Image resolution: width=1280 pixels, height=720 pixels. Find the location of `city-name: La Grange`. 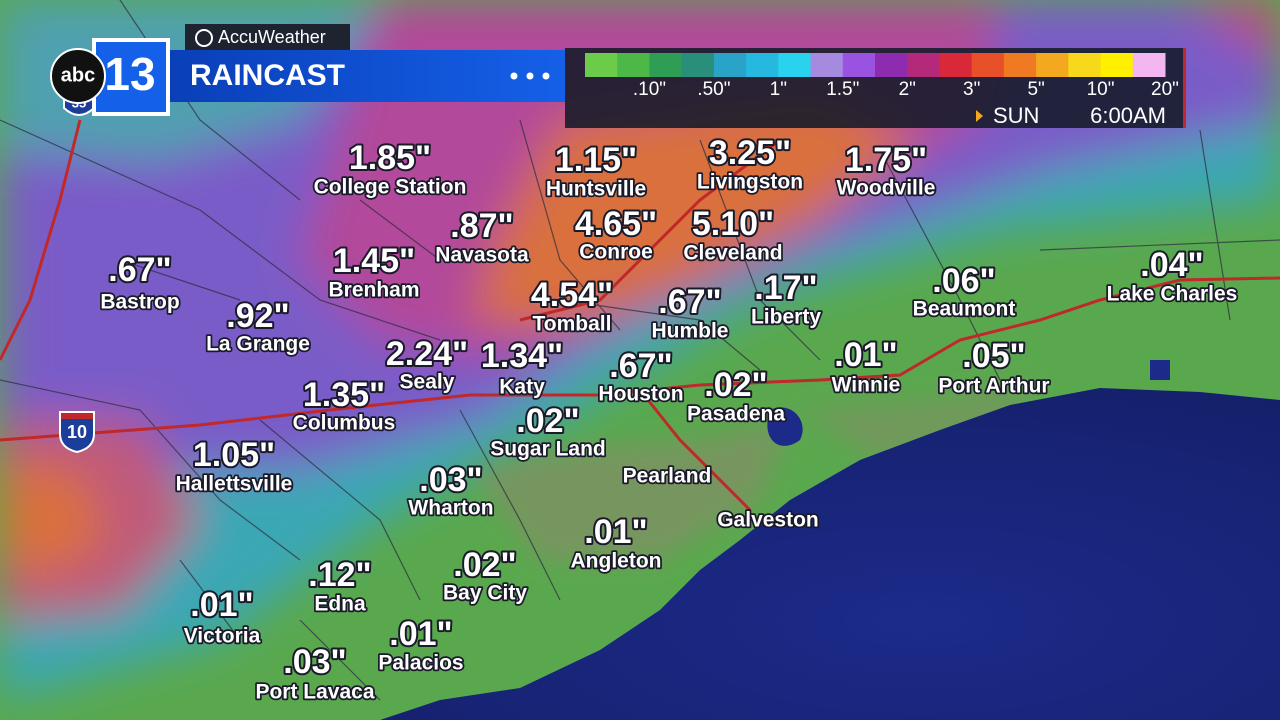

city-name: La Grange is located at coordinates (258, 344).